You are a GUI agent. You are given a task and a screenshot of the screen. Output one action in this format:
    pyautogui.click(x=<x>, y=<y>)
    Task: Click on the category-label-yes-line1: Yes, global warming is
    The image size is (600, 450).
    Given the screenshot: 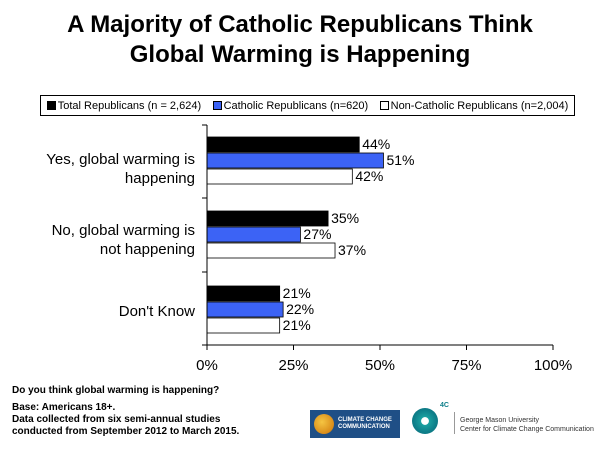 What is the action you would take?
    pyautogui.click(x=120, y=159)
    